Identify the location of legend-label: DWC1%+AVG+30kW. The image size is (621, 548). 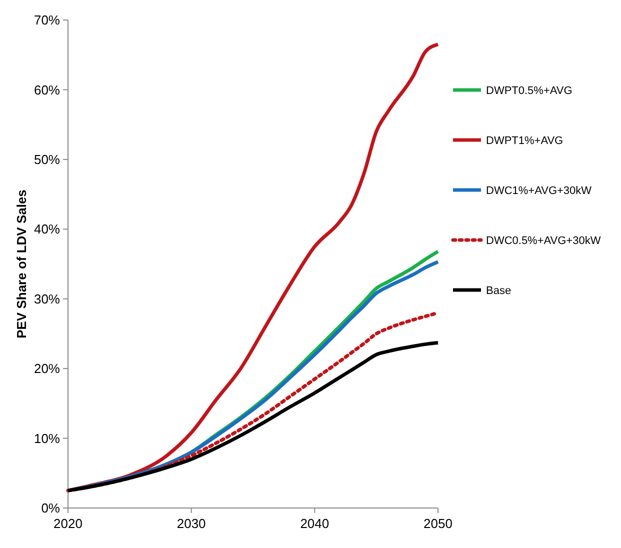
(539, 190).